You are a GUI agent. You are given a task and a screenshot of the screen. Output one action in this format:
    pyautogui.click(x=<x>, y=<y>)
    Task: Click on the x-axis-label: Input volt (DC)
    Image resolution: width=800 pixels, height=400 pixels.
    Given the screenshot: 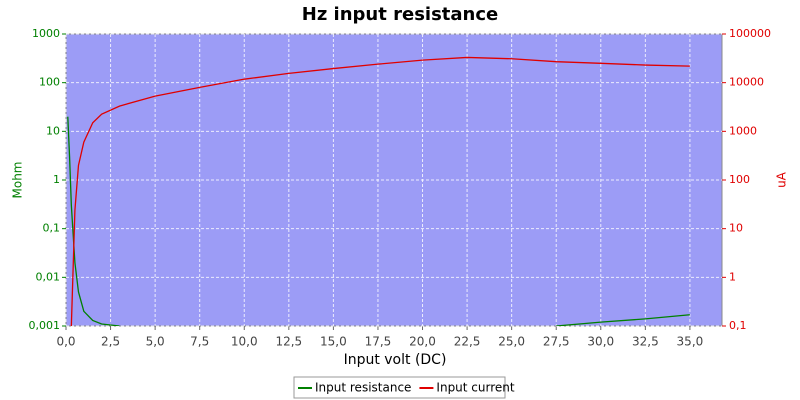 What is the action you would take?
    pyautogui.click(x=395, y=360)
    